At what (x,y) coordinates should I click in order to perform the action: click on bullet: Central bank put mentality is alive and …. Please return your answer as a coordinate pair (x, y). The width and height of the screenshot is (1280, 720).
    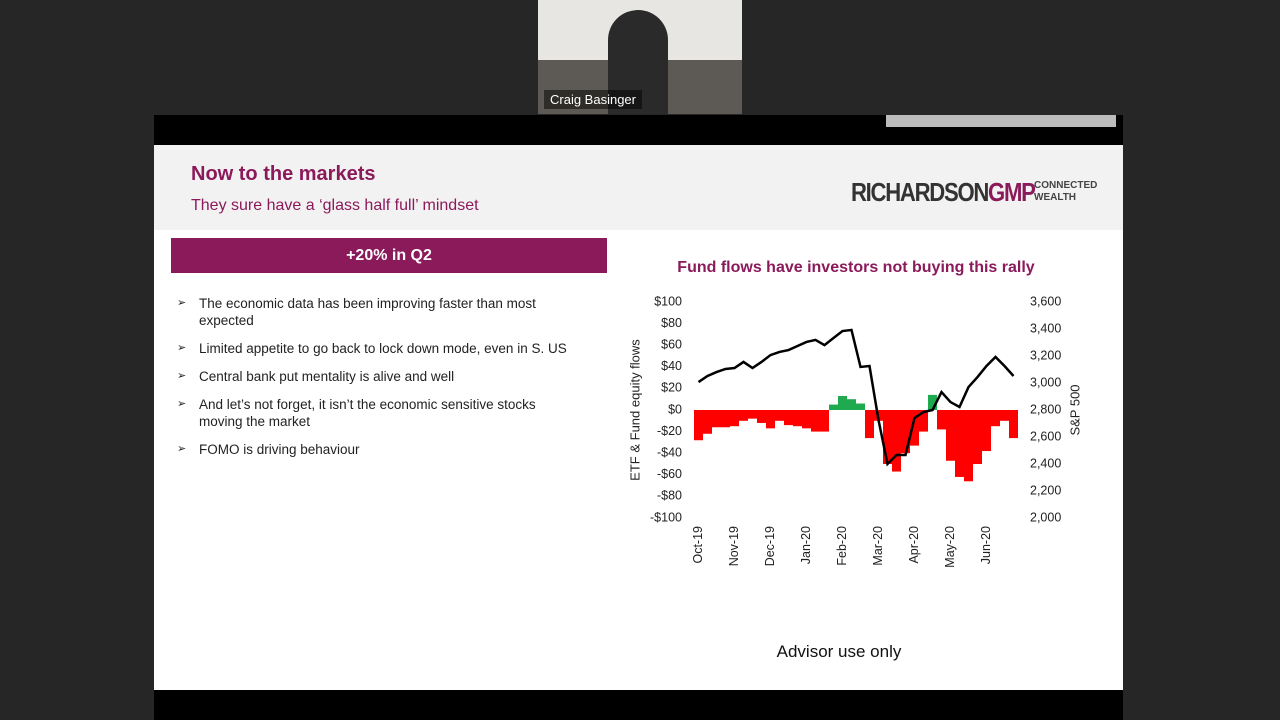
    Looking at the image, I should click on (371, 376).